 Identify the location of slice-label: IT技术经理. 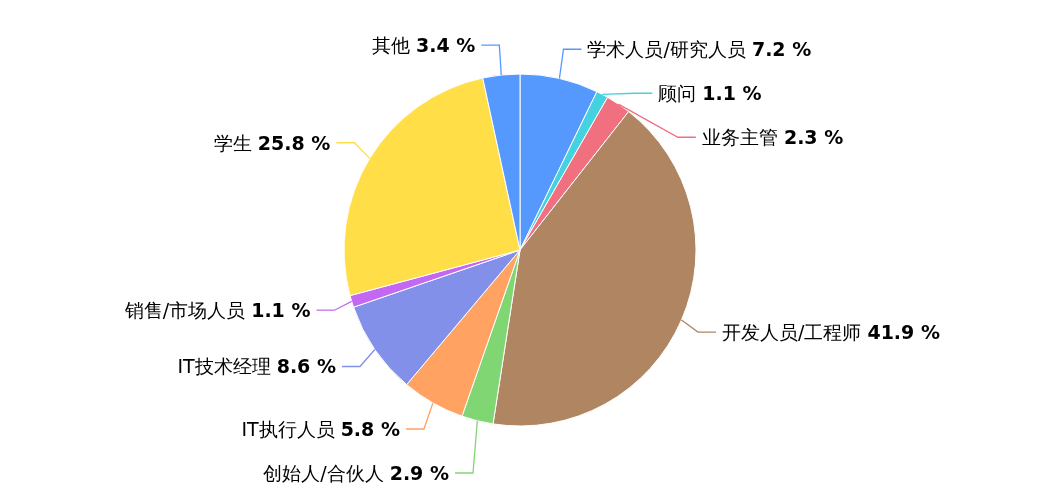
(227, 366).